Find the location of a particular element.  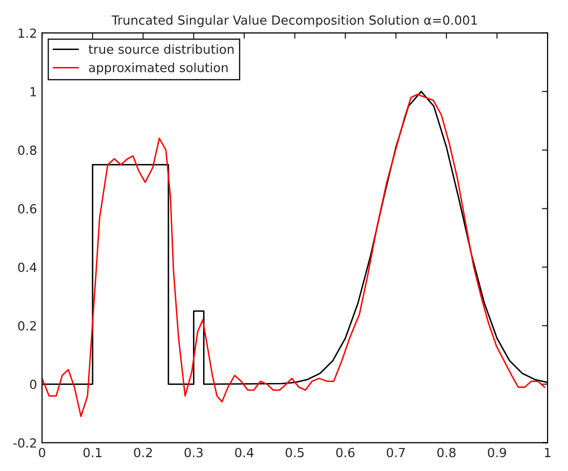

y-tick-label: -0.2 is located at coordinates (24, 443).